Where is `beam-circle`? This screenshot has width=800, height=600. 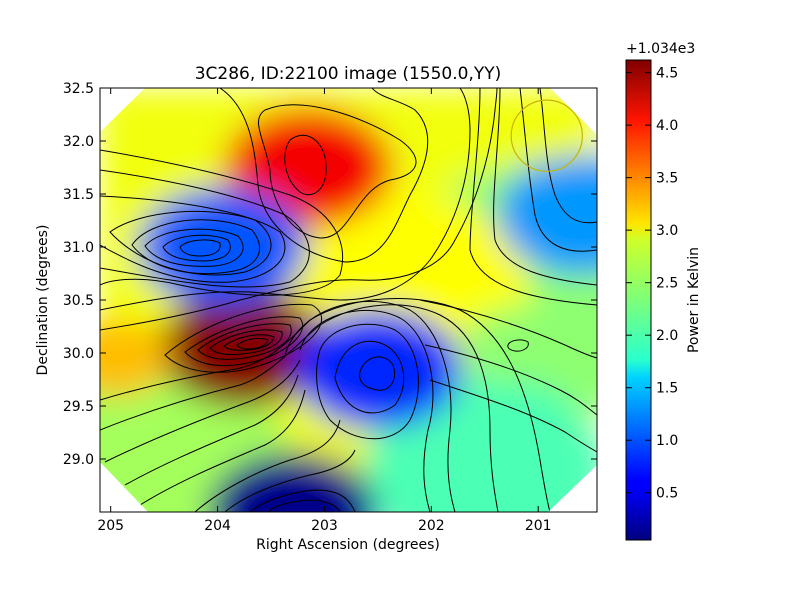
beam-circle is located at coordinates (546, 135).